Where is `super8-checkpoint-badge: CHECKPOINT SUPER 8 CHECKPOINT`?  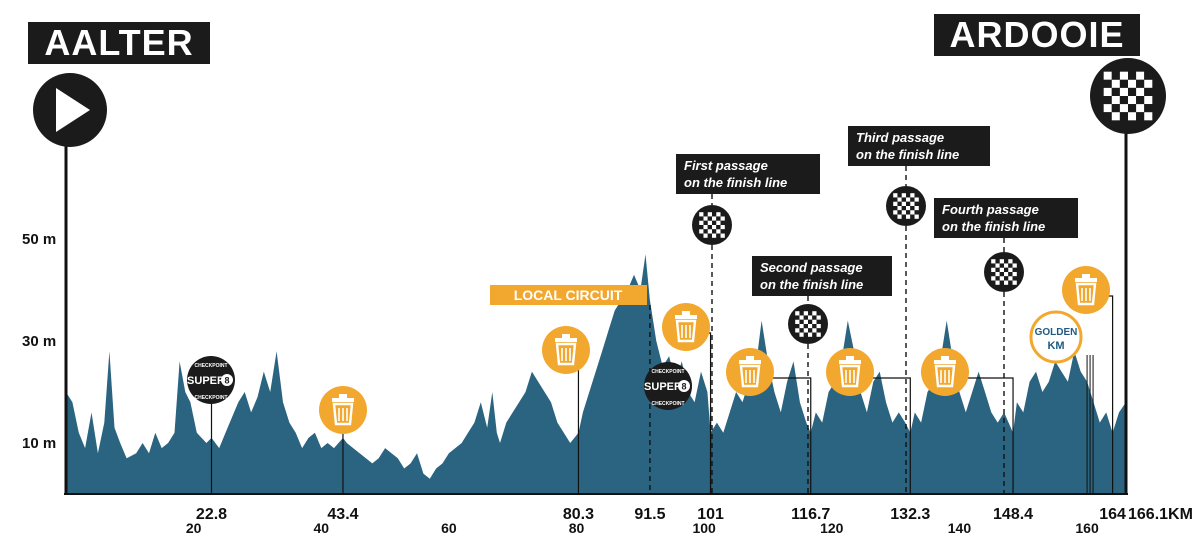 super8-checkpoint-badge: CHECKPOINT SUPER 8 CHECKPOINT is located at coordinates (211, 380).